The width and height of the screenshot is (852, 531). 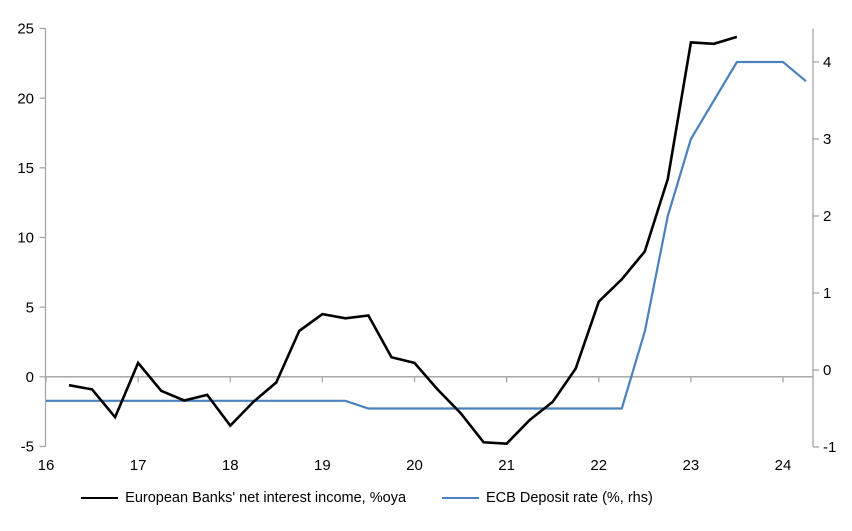 What do you see at coordinates (138, 465) in the screenshot?
I see `x-axis-label: 17` at bounding box center [138, 465].